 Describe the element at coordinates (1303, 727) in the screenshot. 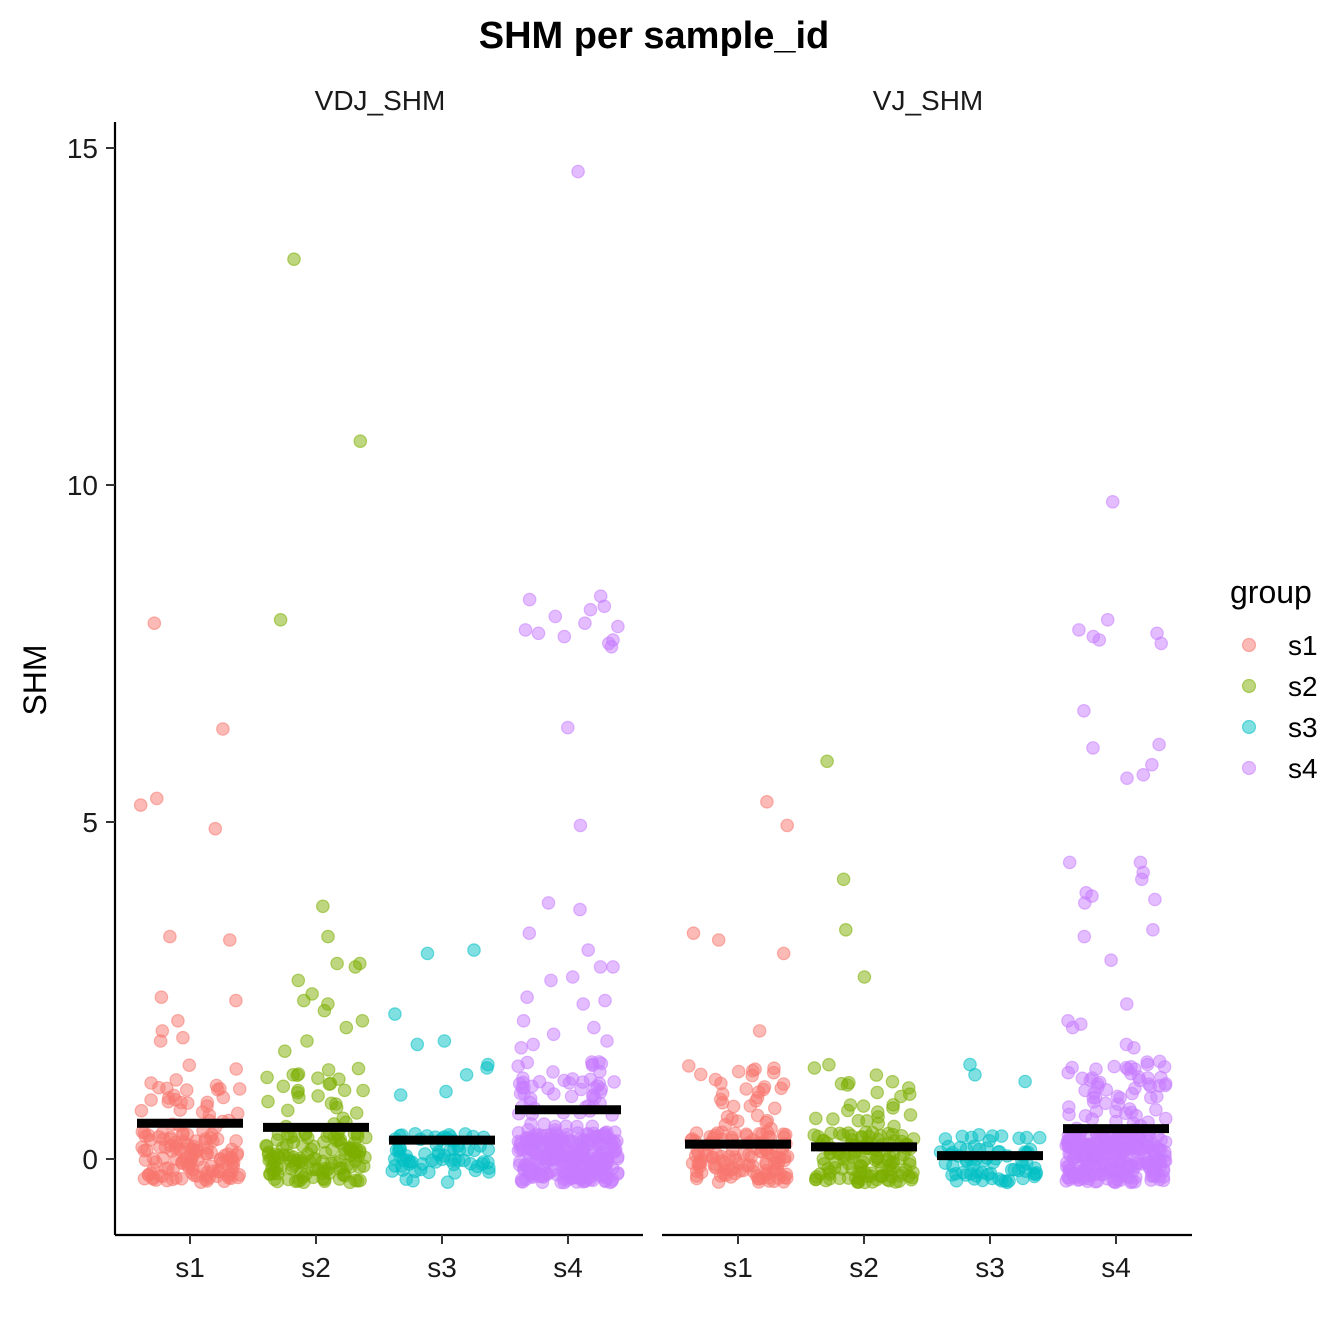

I see `legend-label-s3: s3` at that location.